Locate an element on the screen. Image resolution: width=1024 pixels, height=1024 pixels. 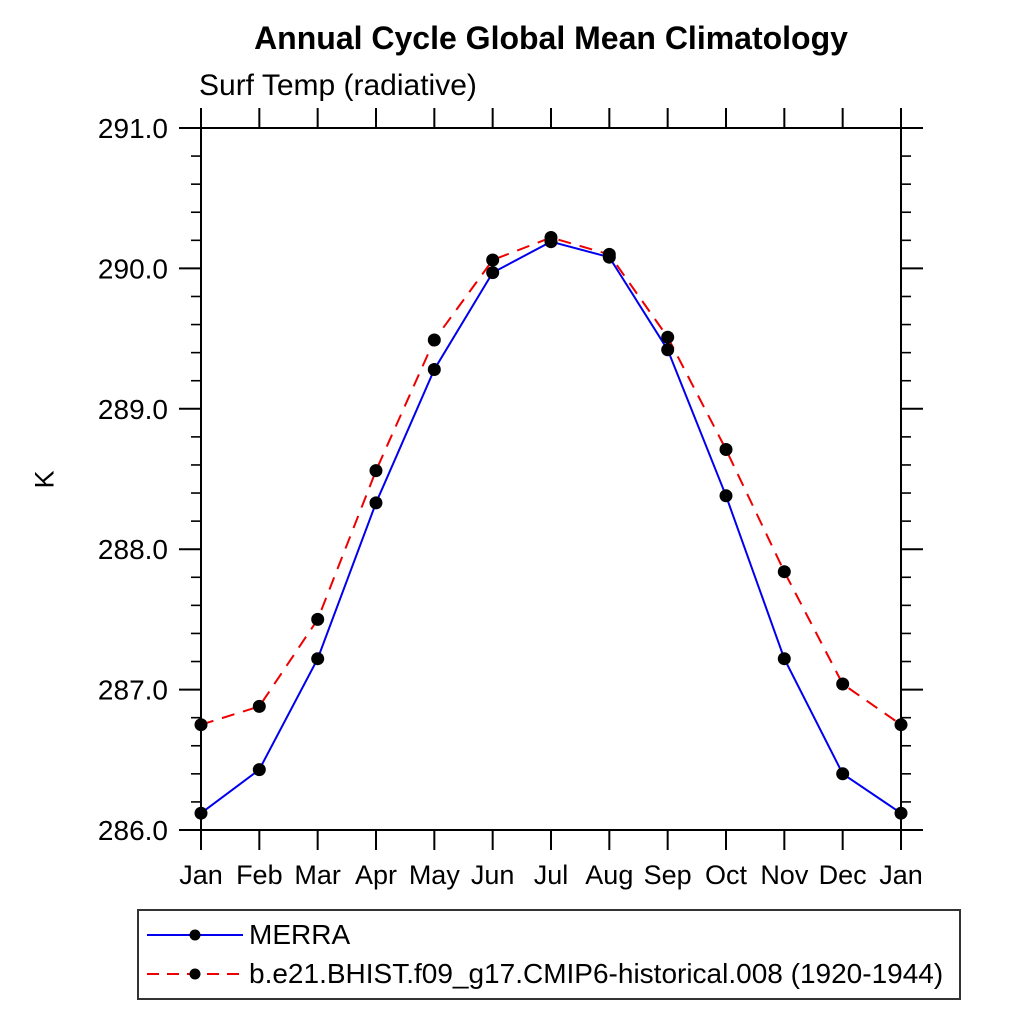
x-tick-labels: Jan Feb Mar Apr May Jun Jul Aug Sep Oct Nov Dec Jan is located at coordinates (551, 875).